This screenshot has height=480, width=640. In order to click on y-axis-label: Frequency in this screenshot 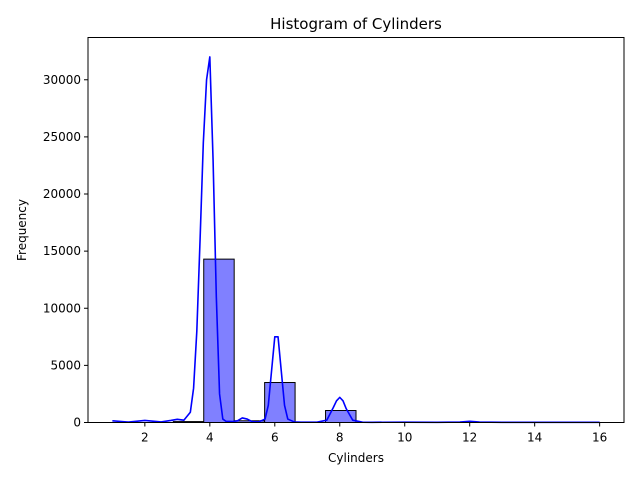, I will do `click(22, 230)`.